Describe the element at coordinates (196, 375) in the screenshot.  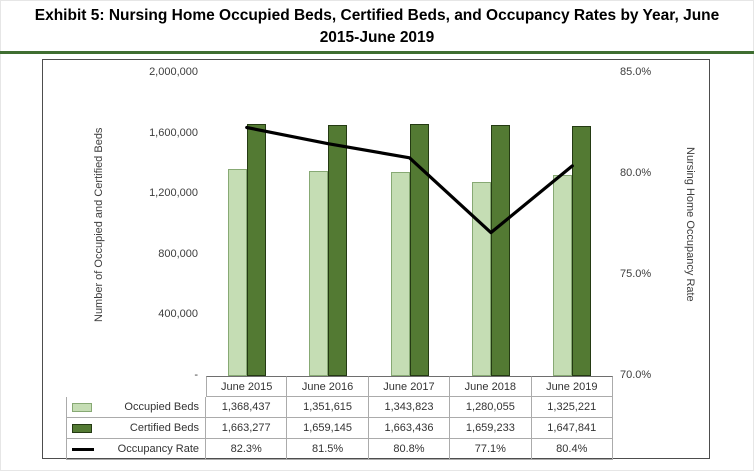
I see `left-axis-tick-label: -` at that location.